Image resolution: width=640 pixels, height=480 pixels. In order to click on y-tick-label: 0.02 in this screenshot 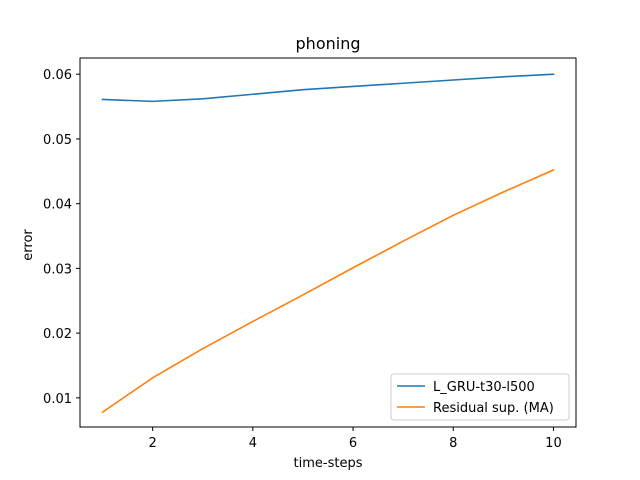, I will do `click(57, 334)`.